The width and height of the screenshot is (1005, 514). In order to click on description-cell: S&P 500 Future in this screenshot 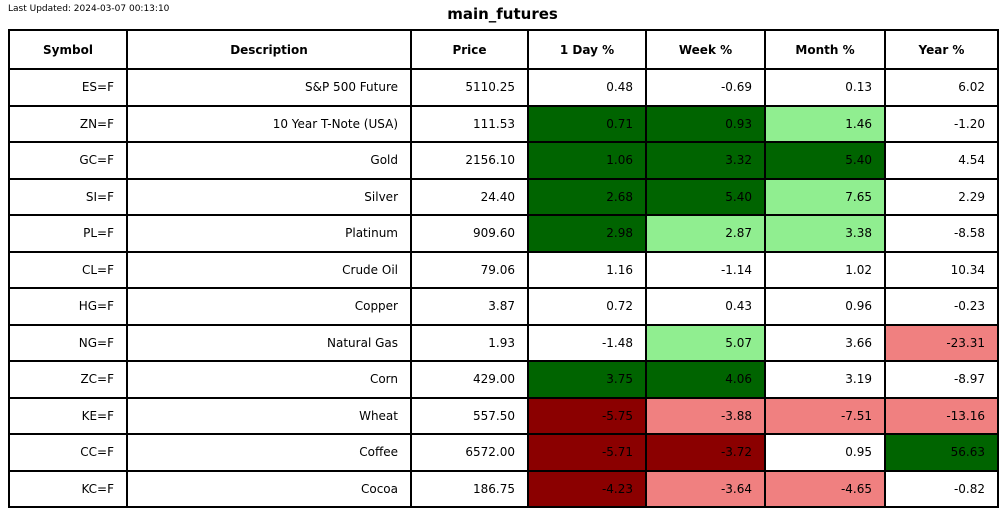, I will do `click(269, 87)`.